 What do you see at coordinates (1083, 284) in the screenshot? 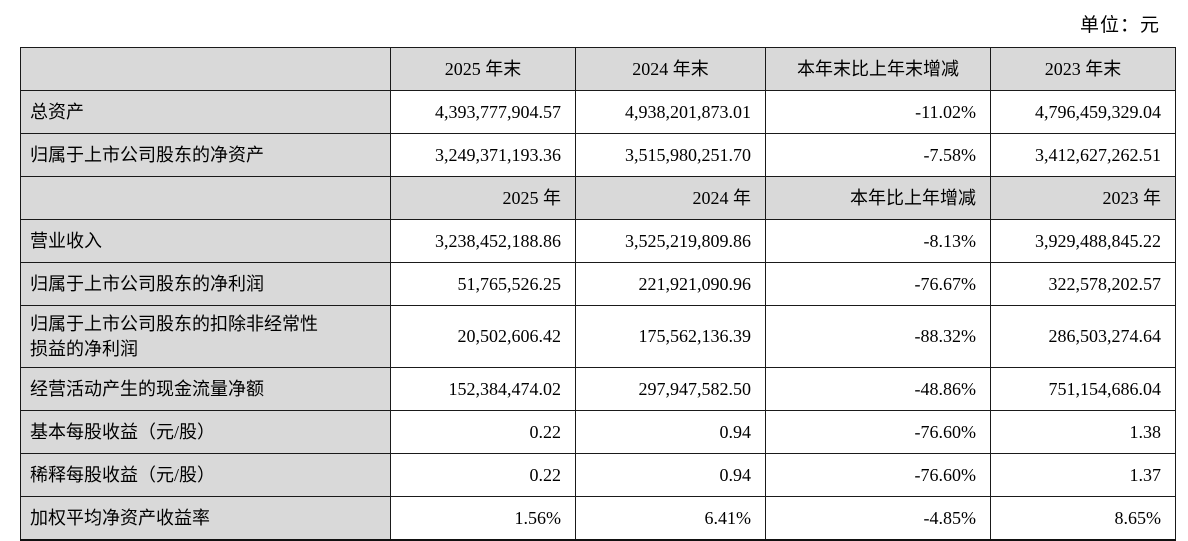
I see `value-cell-2023: 322,578,202.57` at bounding box center [1083, 284].